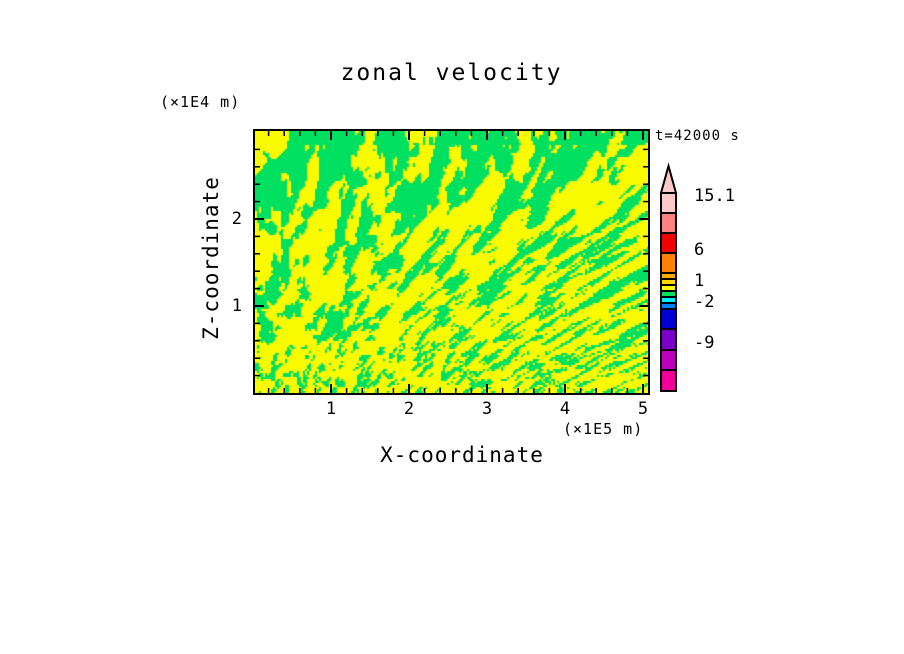  Describe the element at coordinates (565, 409) in the screenshot. I see `x-tick-label: 4` at that location.